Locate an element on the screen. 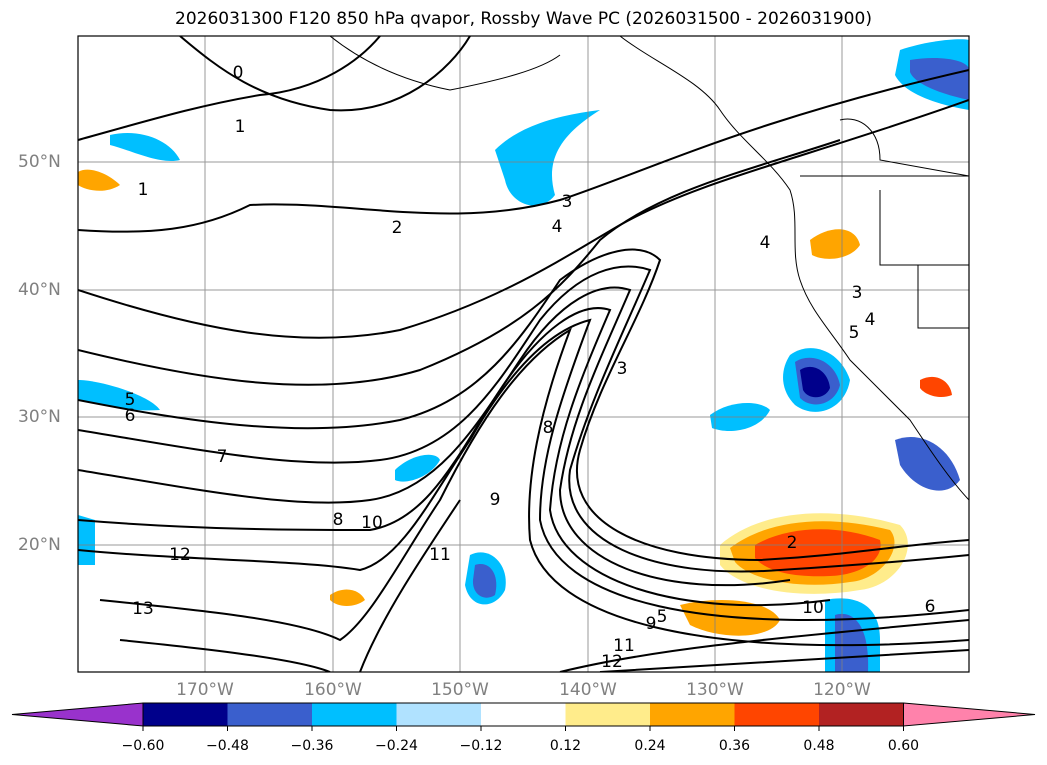  colorbar-extend-max is located at coordinates (969, 714).